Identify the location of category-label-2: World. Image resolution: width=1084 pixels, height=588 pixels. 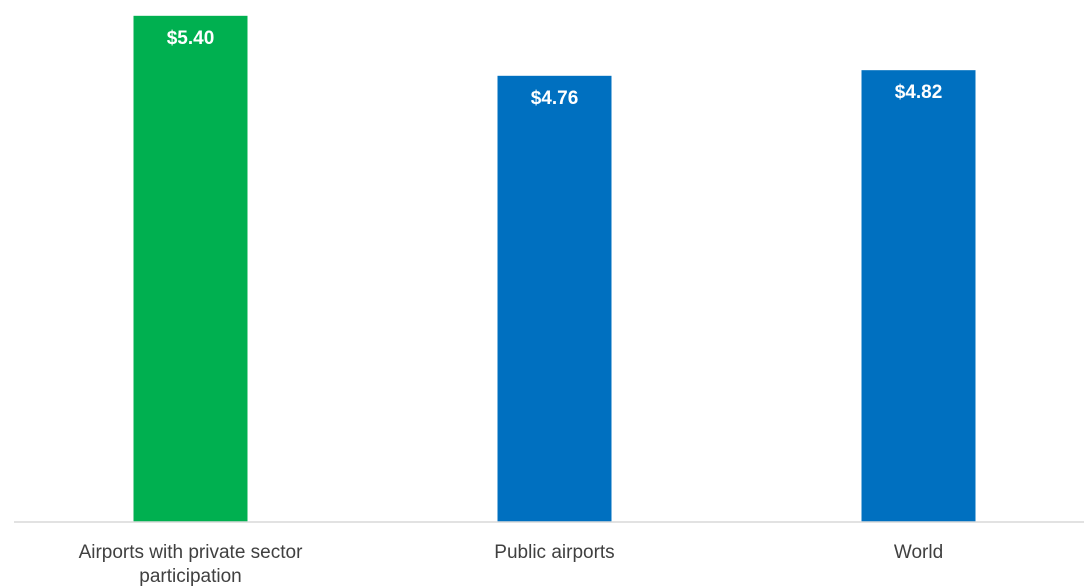
(918, 552).